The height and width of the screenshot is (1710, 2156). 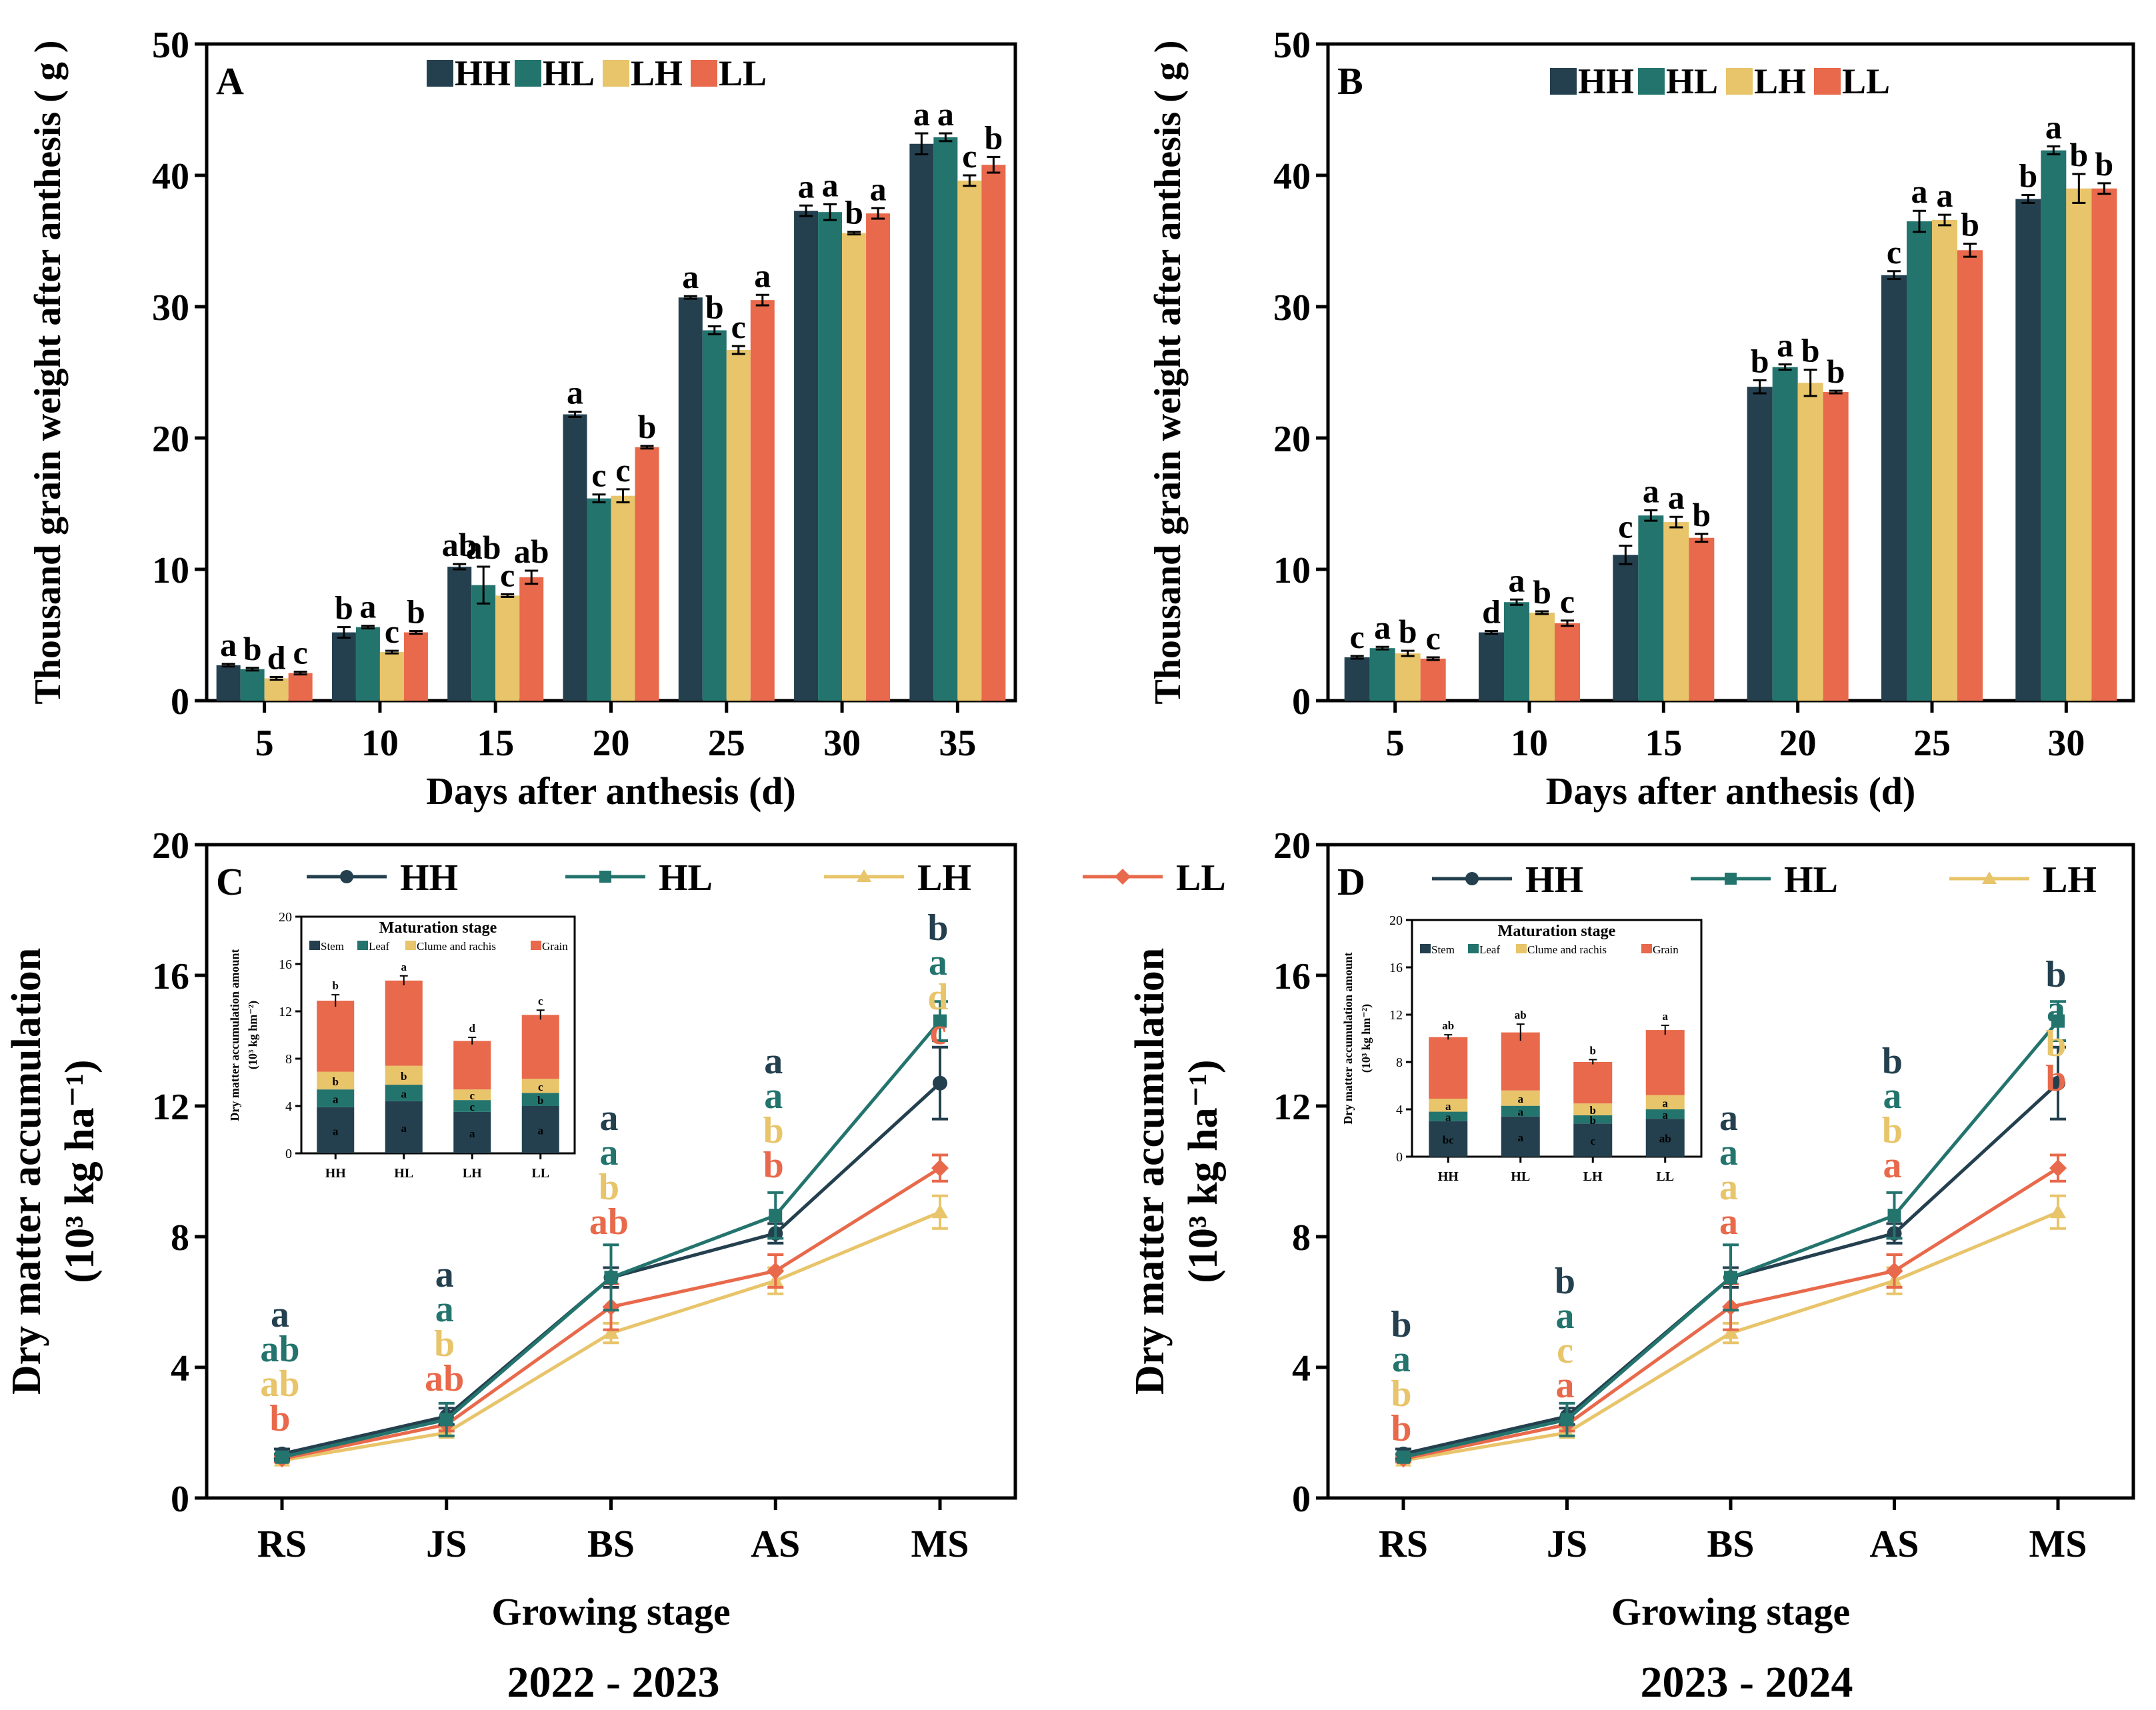 I want to click on significance-letter-ll: a, so click(x=1565, y=1385).